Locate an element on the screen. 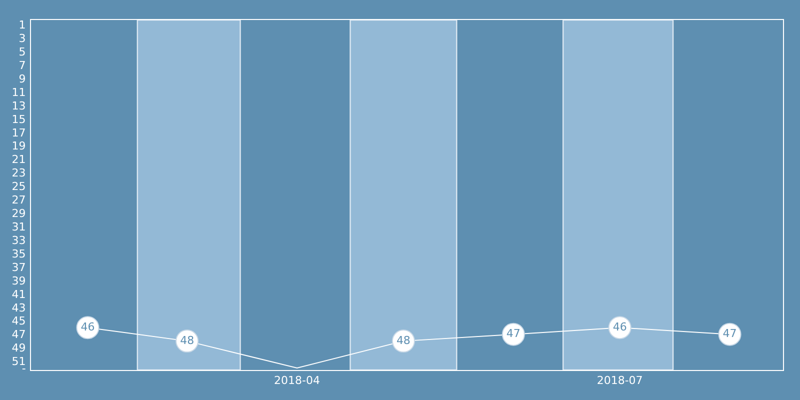 This screenshot has width=800, height=400. y-tick-label: 15 is located at coordinates (19, 119).